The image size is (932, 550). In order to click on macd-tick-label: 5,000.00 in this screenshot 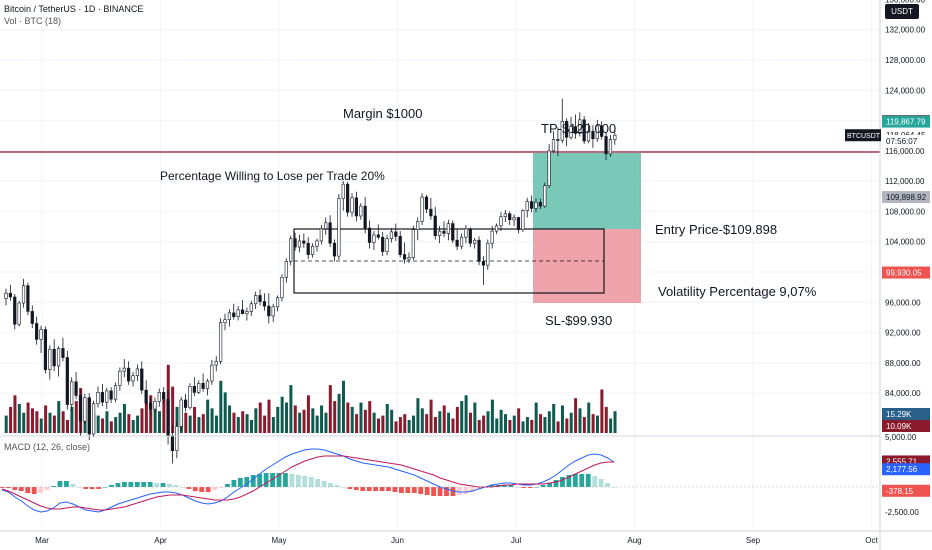, I will do `click(901, 437)`.